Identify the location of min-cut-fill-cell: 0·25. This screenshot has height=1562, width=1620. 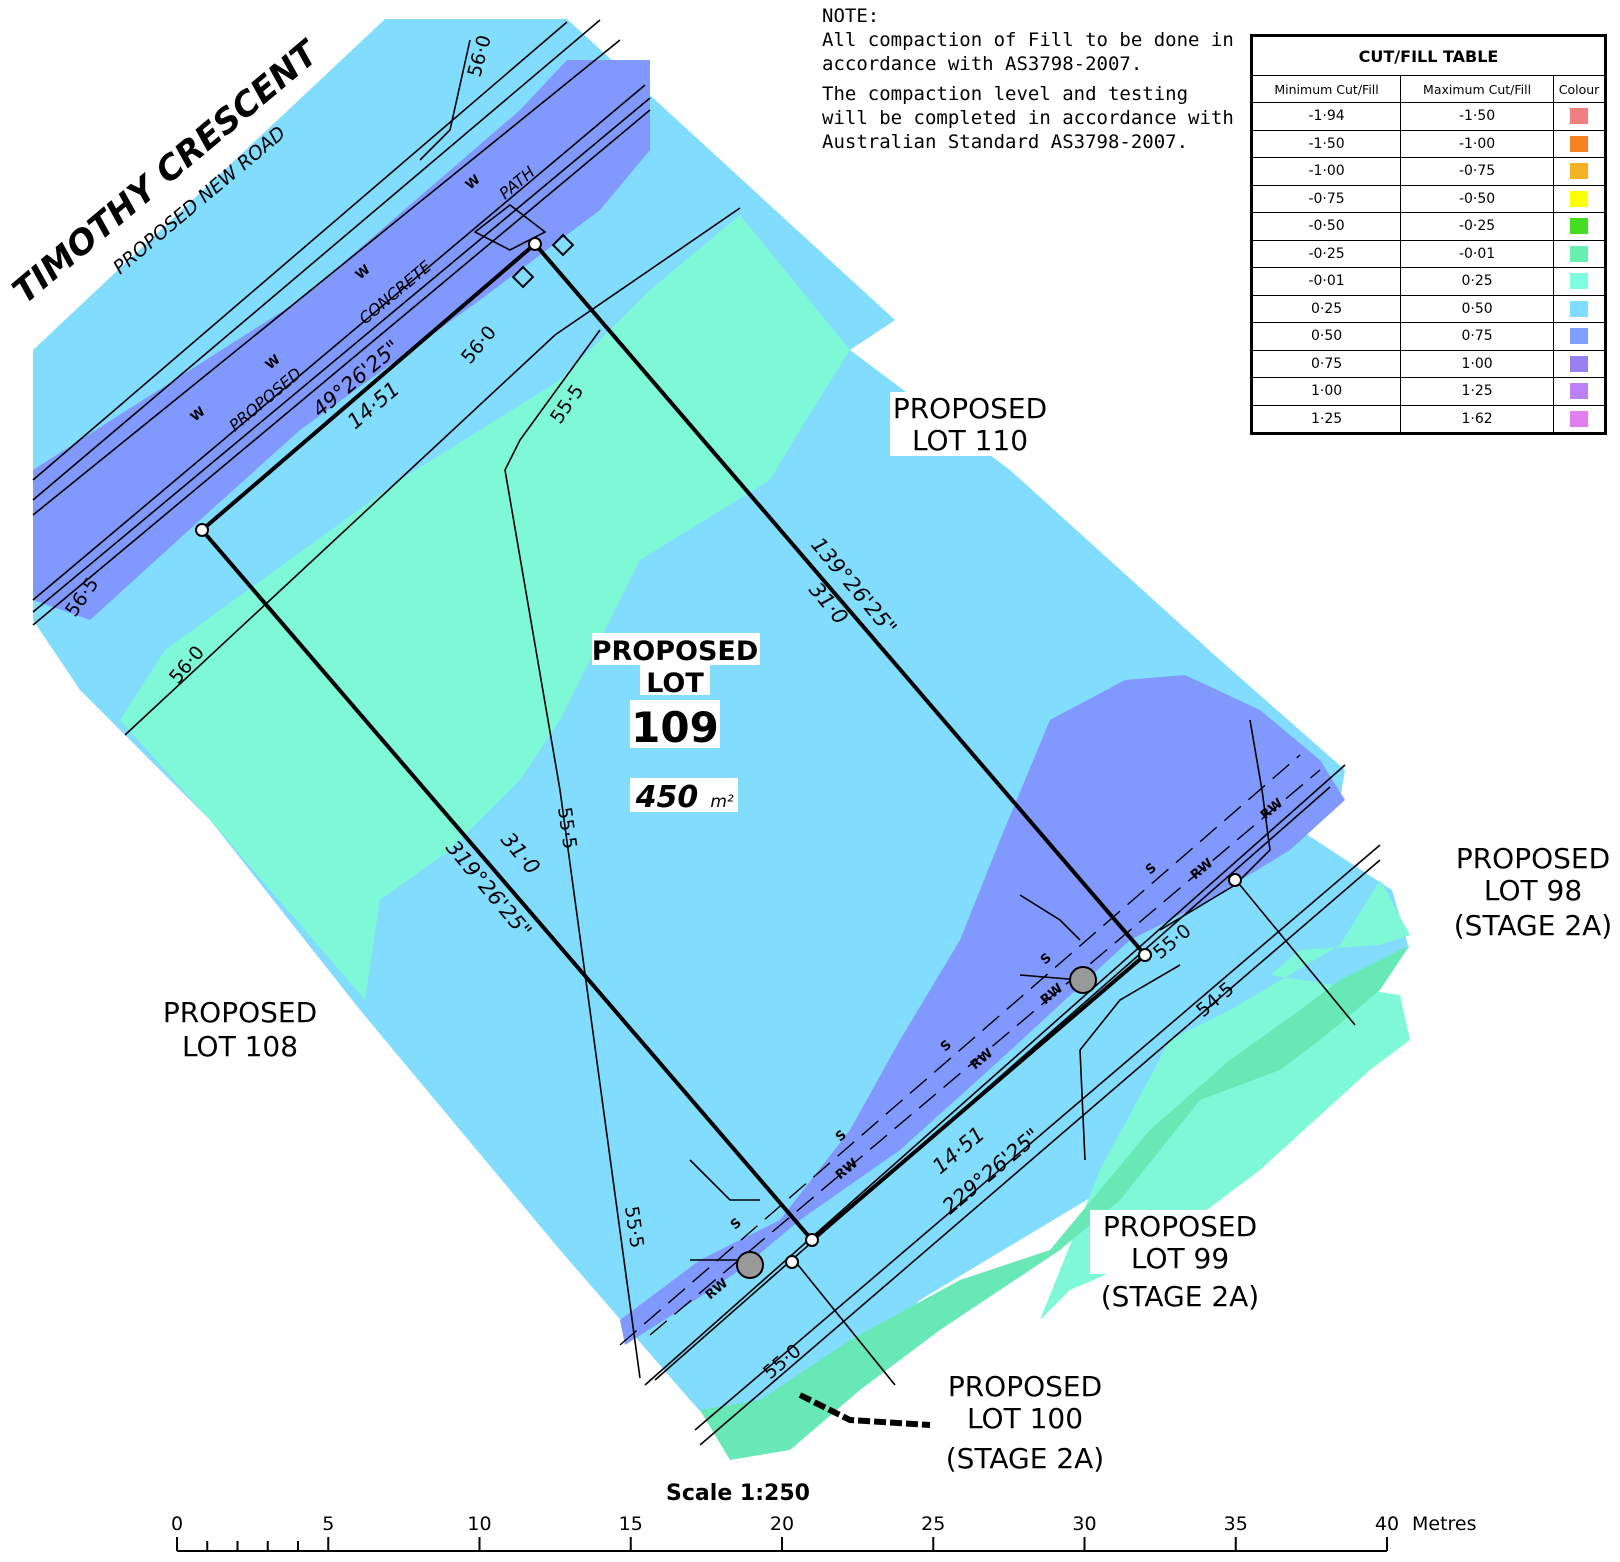
(1326, 308).